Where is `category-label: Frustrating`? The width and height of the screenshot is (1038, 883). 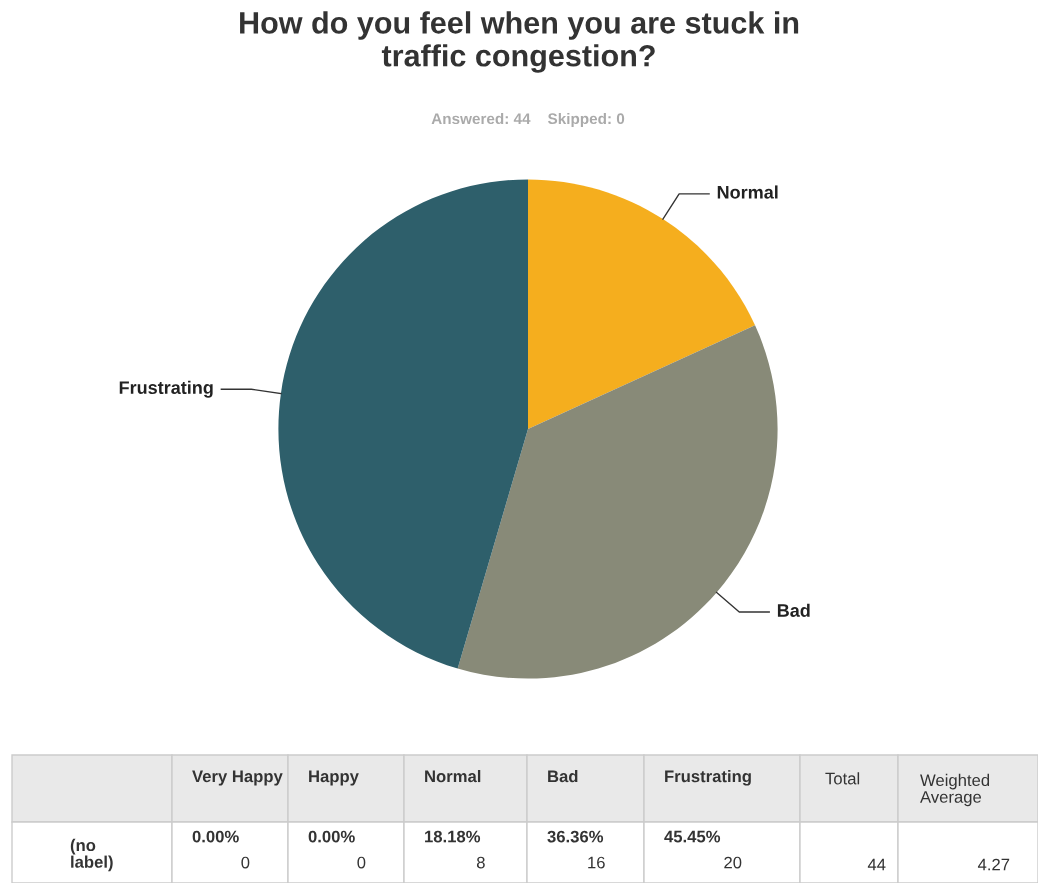 category-label: Frustrating is located at coordinates (708, 778).